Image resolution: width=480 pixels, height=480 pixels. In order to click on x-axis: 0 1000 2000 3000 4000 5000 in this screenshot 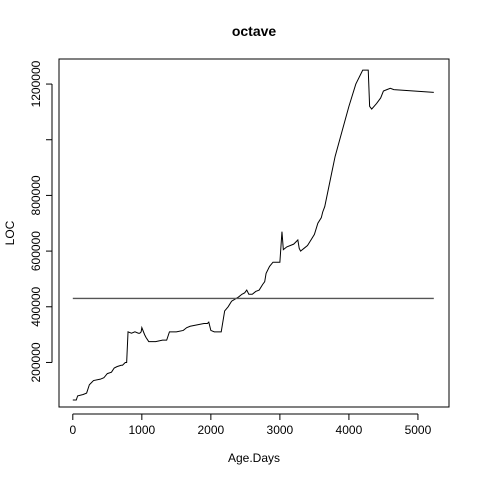, I will do `click(250, 425)`.